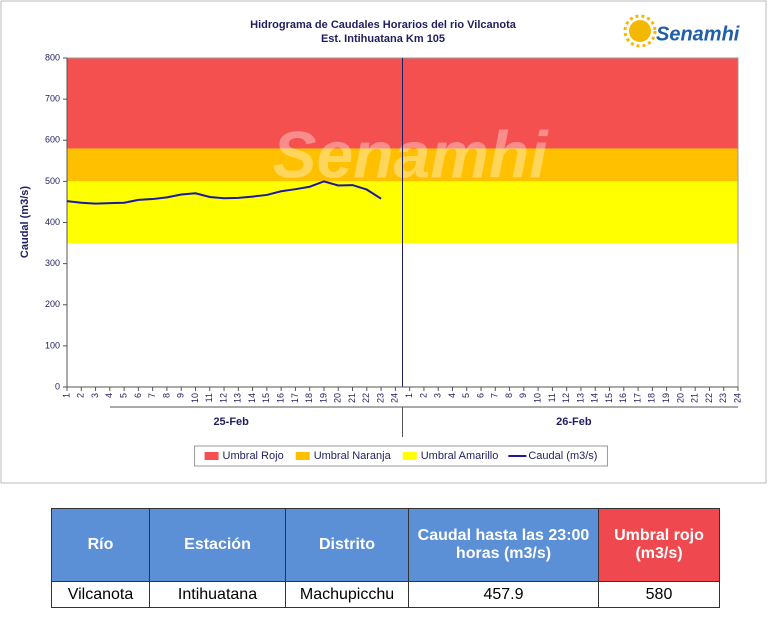 The image size is (771, 617). I want to click on logo: Senamhi, so click(681, 31).